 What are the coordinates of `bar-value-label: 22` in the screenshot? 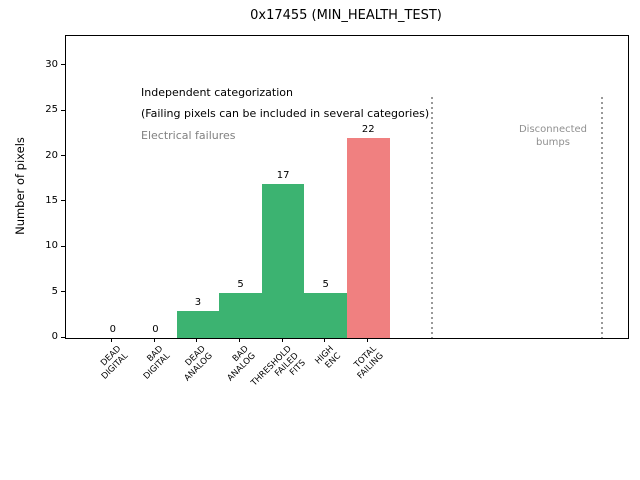 It's located at (368, 129).